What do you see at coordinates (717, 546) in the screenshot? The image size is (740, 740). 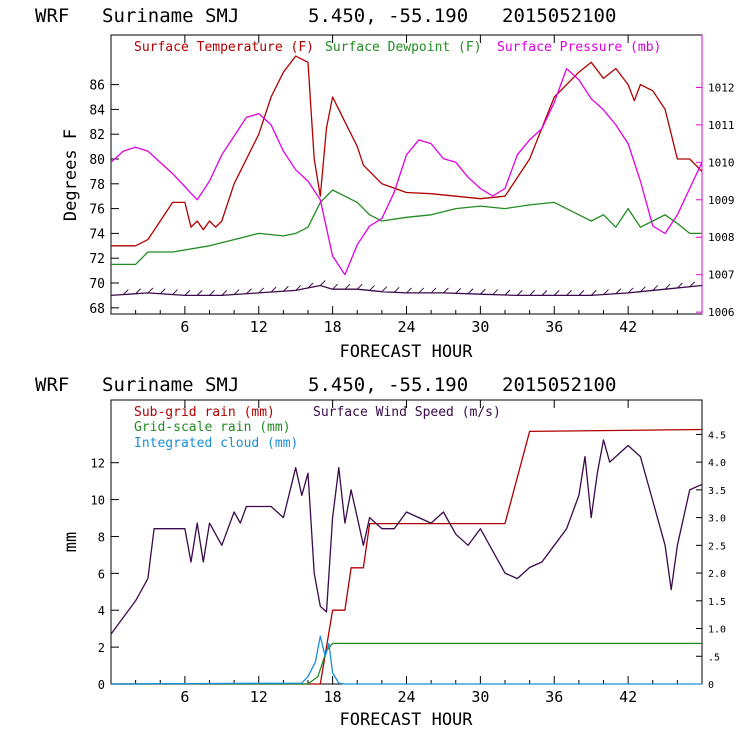 I see `y2-tick-label: 2.5` at bounding box center [717, 546].